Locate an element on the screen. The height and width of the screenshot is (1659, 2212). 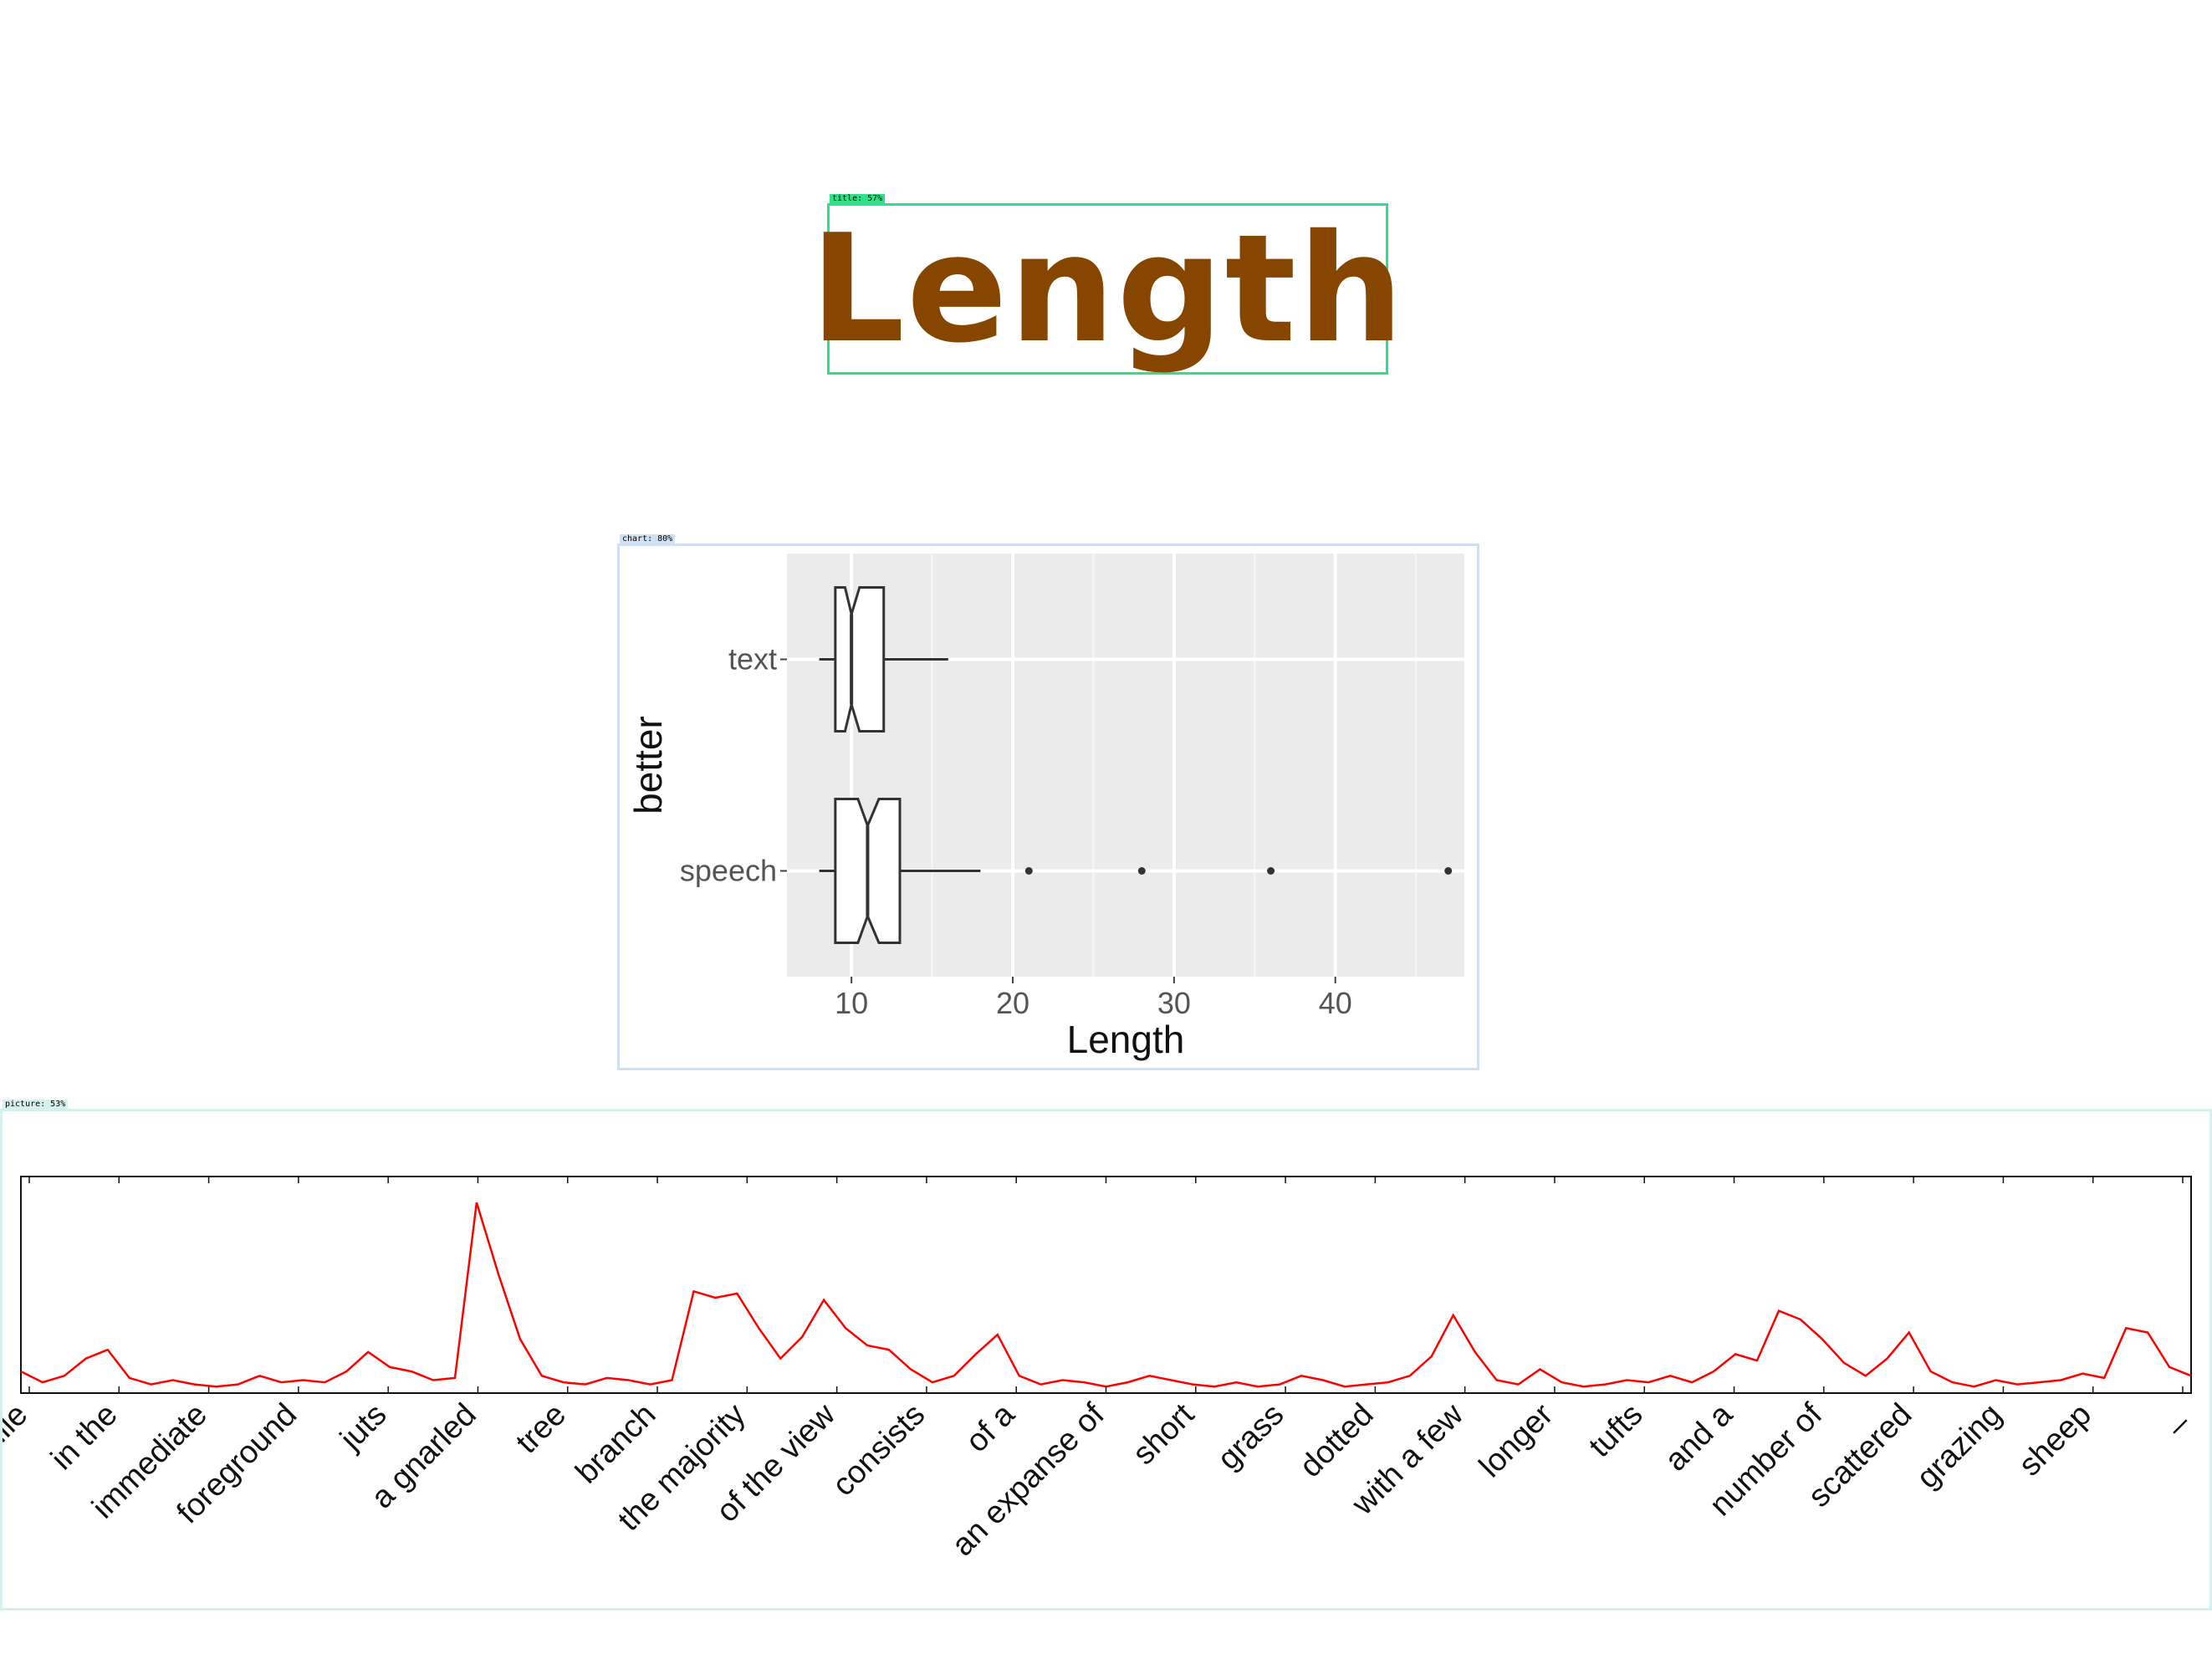
title-detection-label: title: 57% is located at coordinates (858, 199).